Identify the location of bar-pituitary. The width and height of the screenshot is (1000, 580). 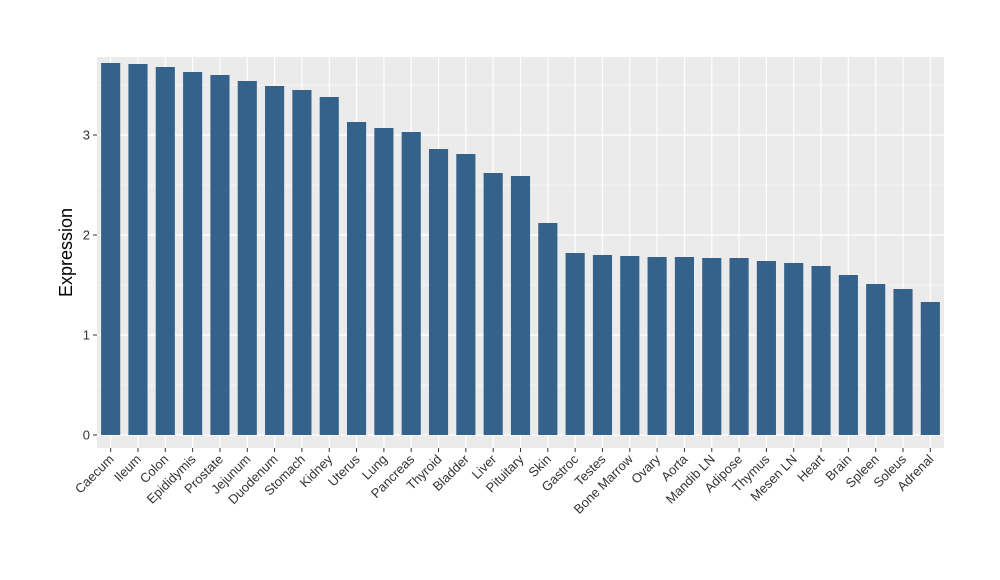
(520, 305).